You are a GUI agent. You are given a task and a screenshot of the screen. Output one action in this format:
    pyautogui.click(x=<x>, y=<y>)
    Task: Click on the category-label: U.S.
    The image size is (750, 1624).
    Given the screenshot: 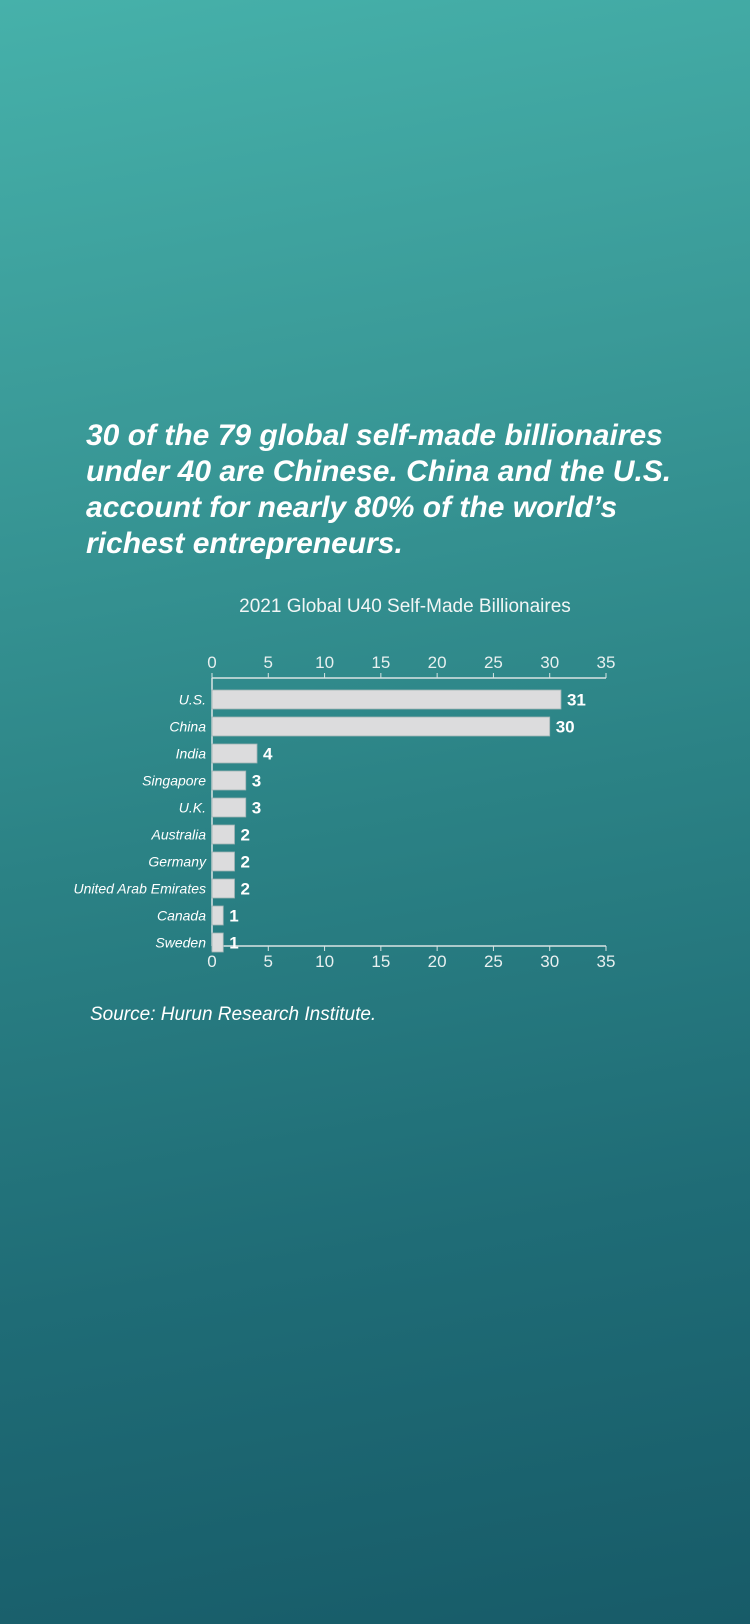 What is the action you would take?
    pyautogui.click(x=192, y=700)
    